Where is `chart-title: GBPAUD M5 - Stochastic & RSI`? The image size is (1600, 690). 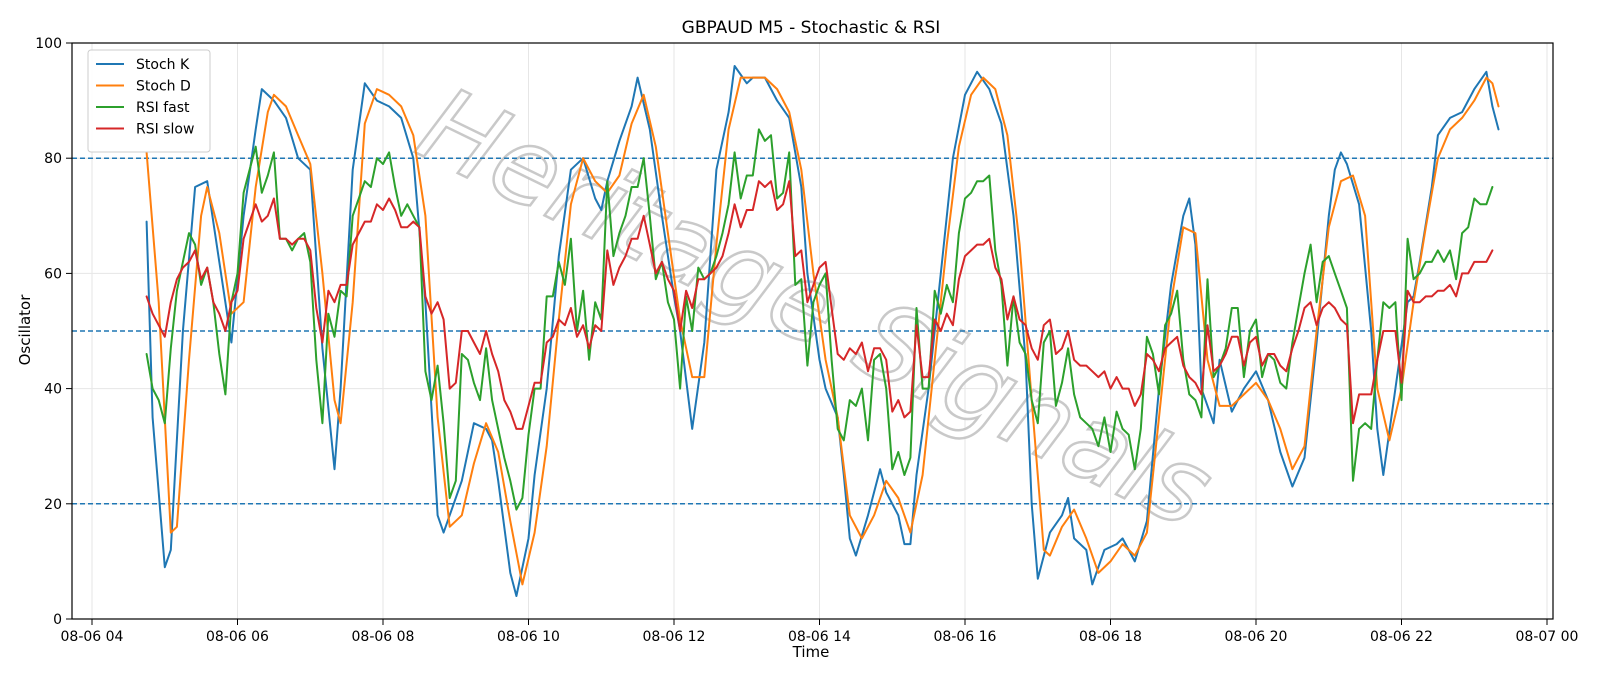 chart-title: GBPAUD M5 - Stochastic & RSI is located at coordinates (811, 28).